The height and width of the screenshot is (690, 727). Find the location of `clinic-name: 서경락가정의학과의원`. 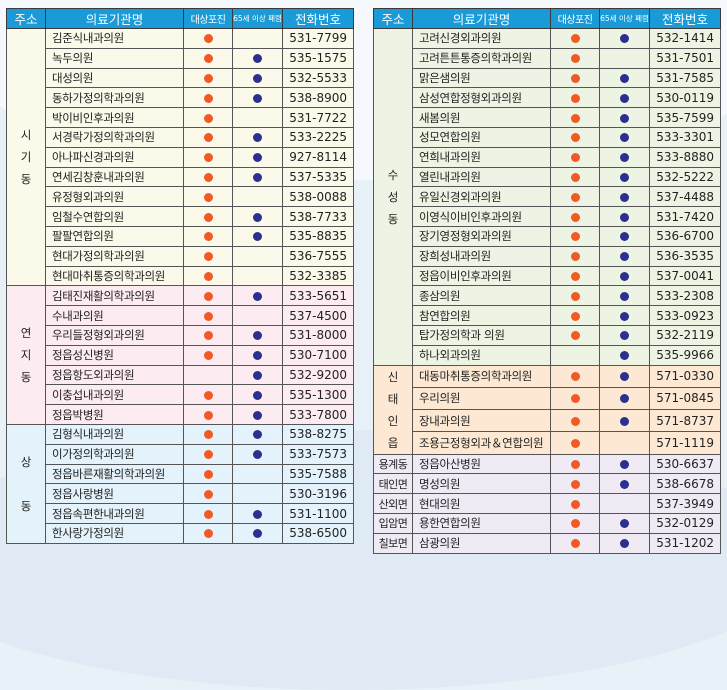

clinic-name: 서경락가정의학과의원 is located at coordinates (114, 137).